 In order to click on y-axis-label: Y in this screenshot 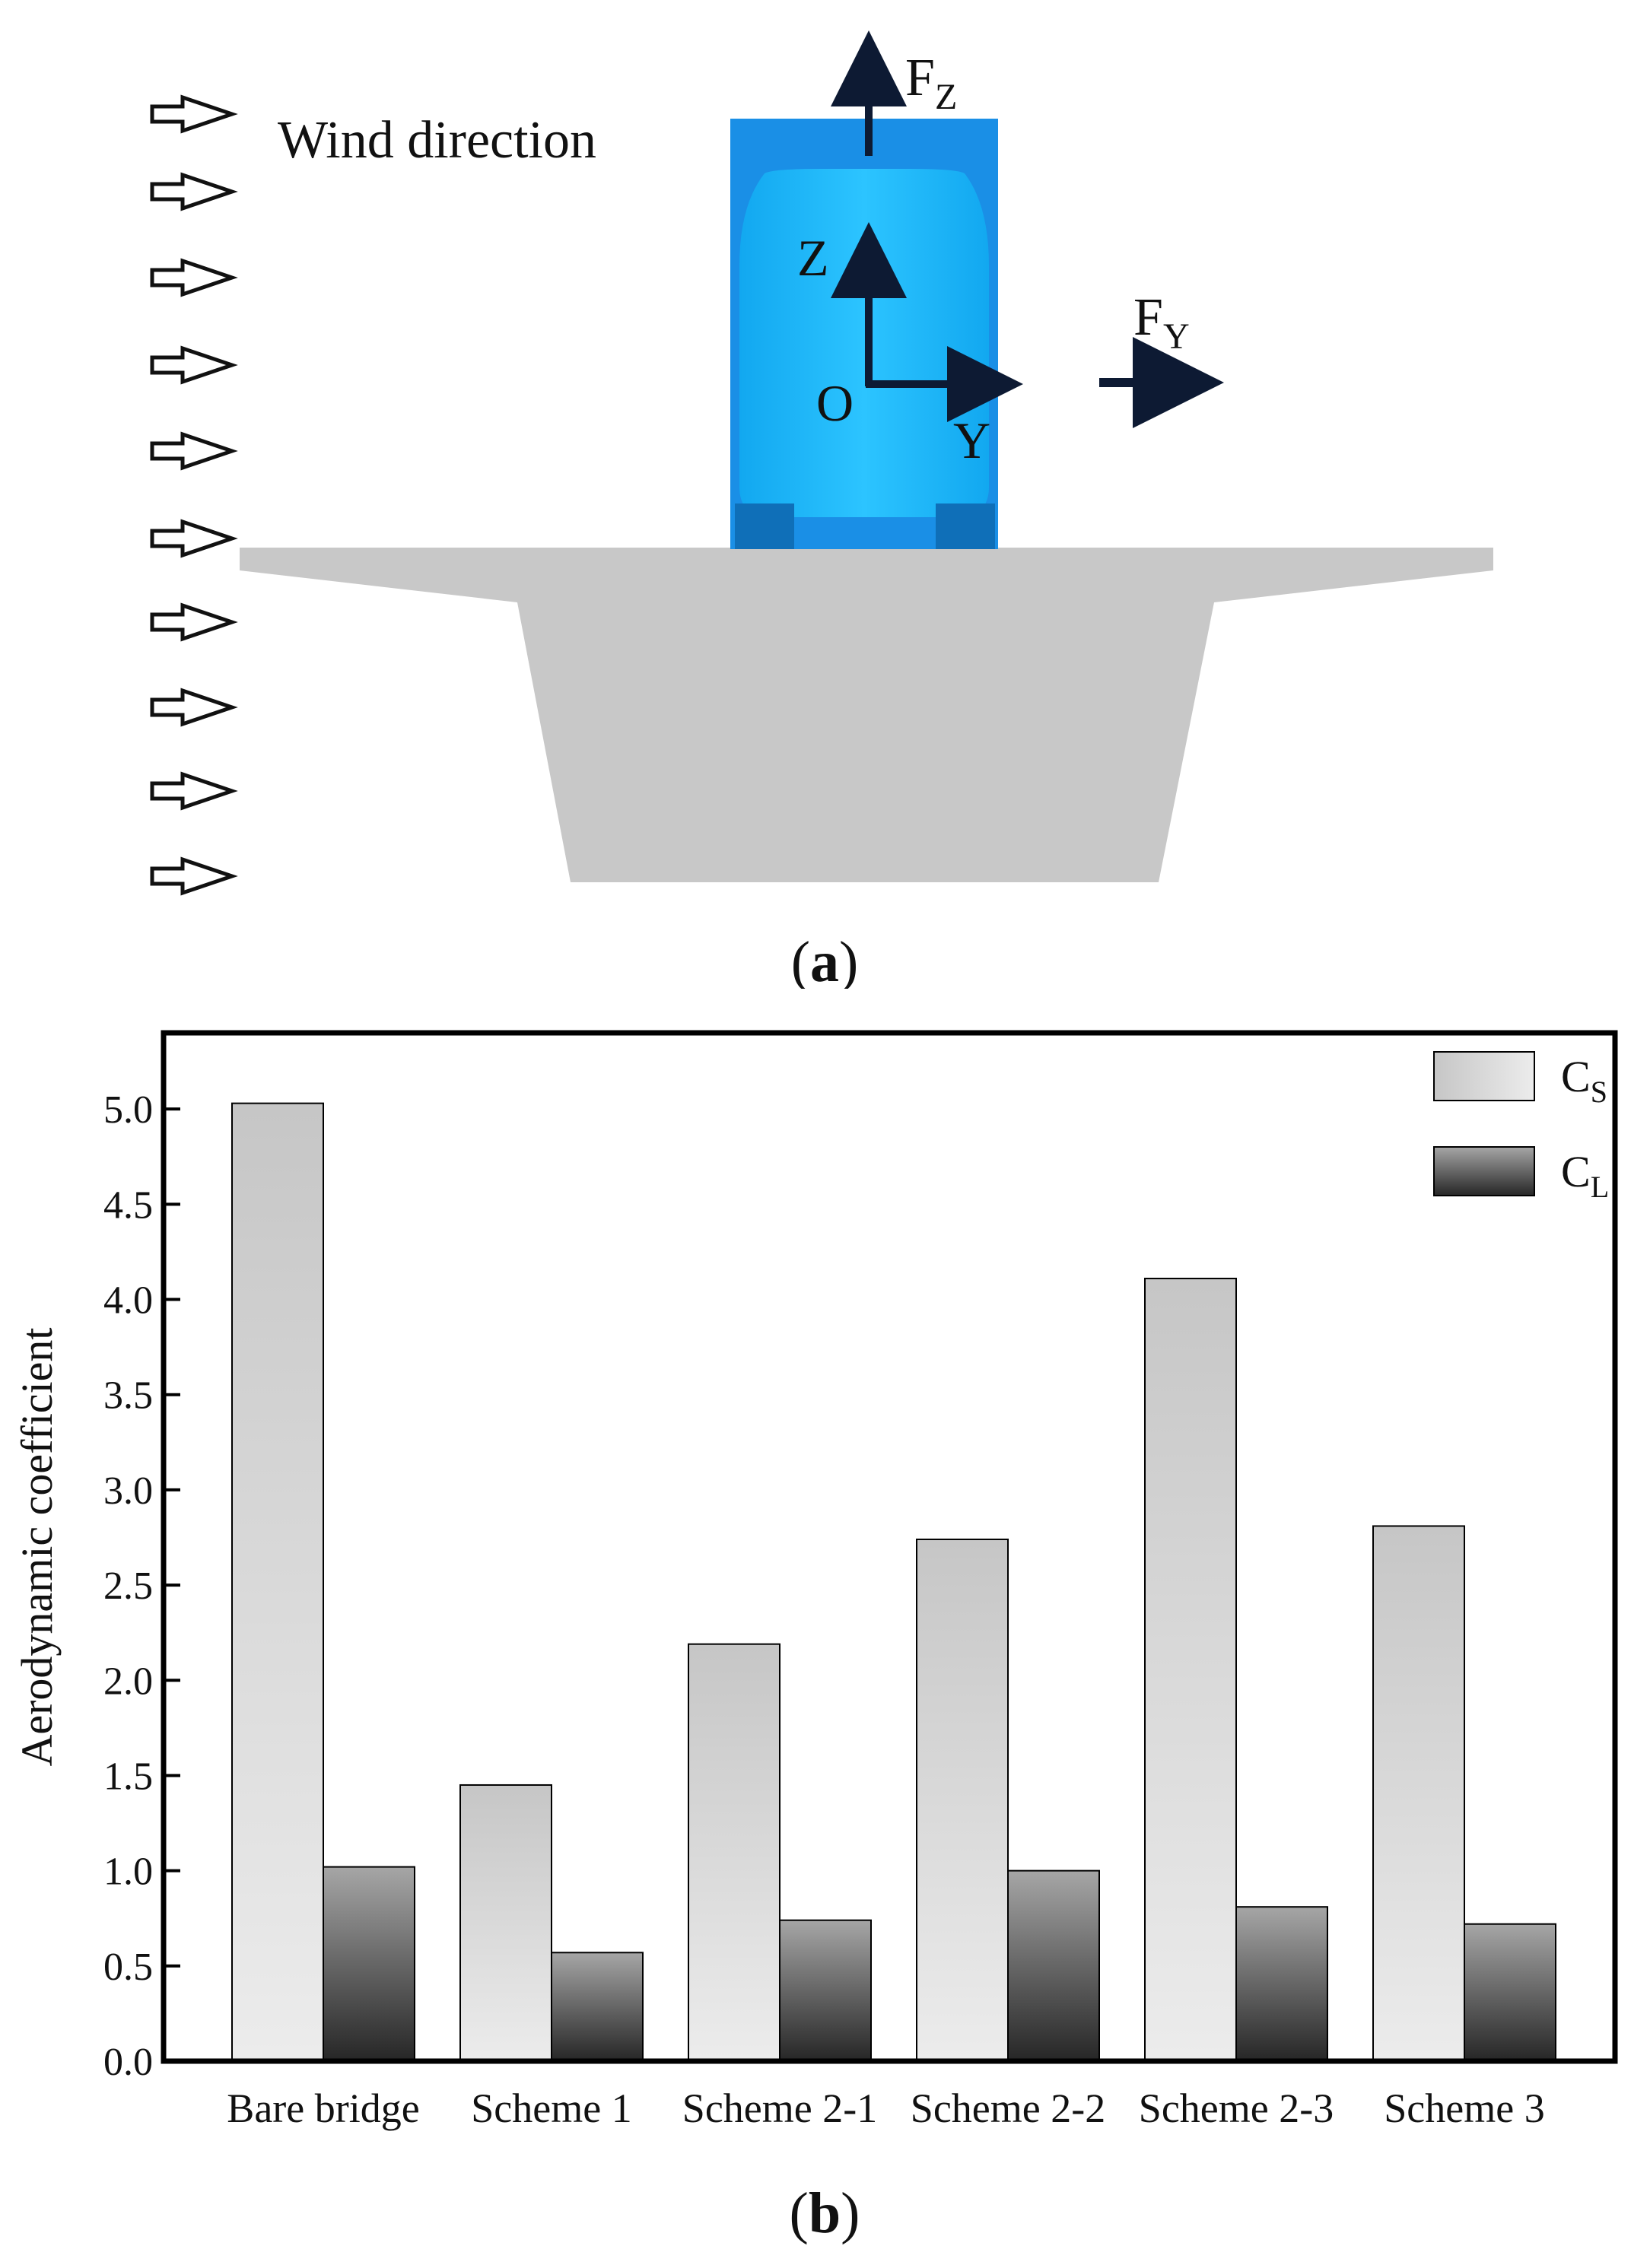, I will do `click(971, 440)`.